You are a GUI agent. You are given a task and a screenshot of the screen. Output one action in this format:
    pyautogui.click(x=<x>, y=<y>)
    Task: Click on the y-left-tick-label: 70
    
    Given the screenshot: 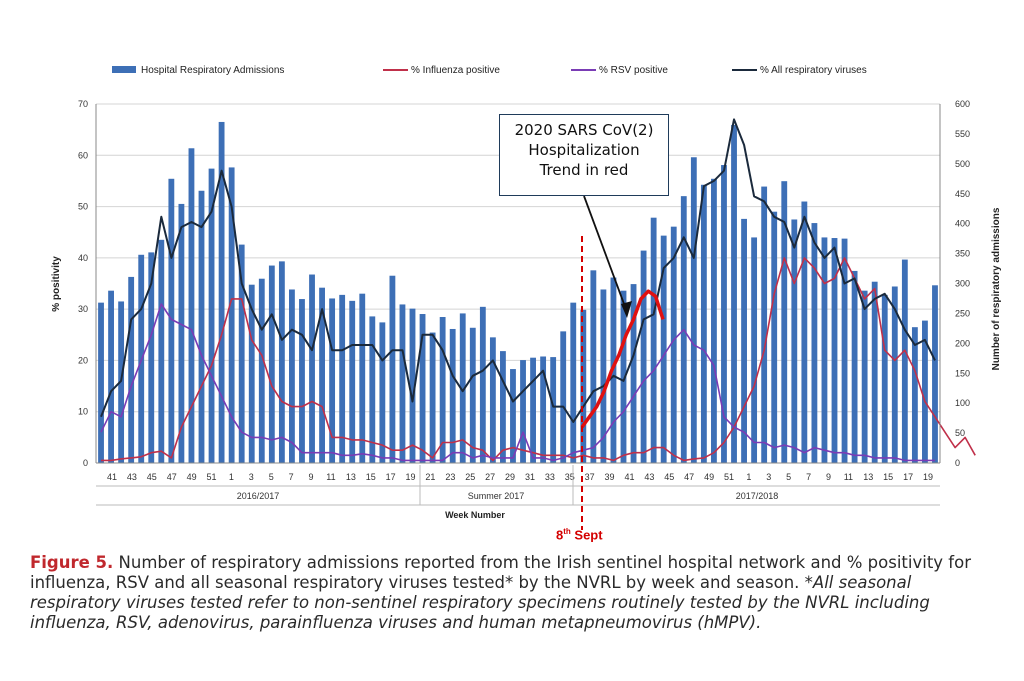 What is the action you would take?
    pyautogui.click(x=83, y=104)
    